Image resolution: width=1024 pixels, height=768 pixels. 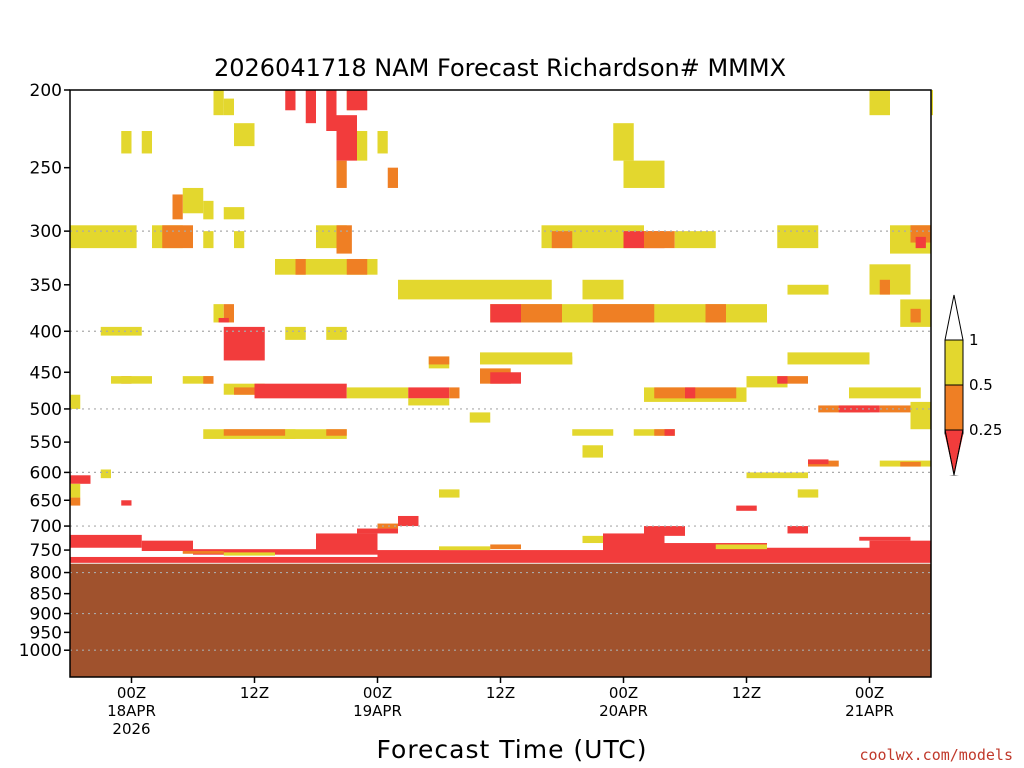 What do you see at coordinates (500, 68) in the screenshot?
I see `chart-title: 2026041718 NAM Forecast Richardson# MMMX` at bounding box center [500, 68].